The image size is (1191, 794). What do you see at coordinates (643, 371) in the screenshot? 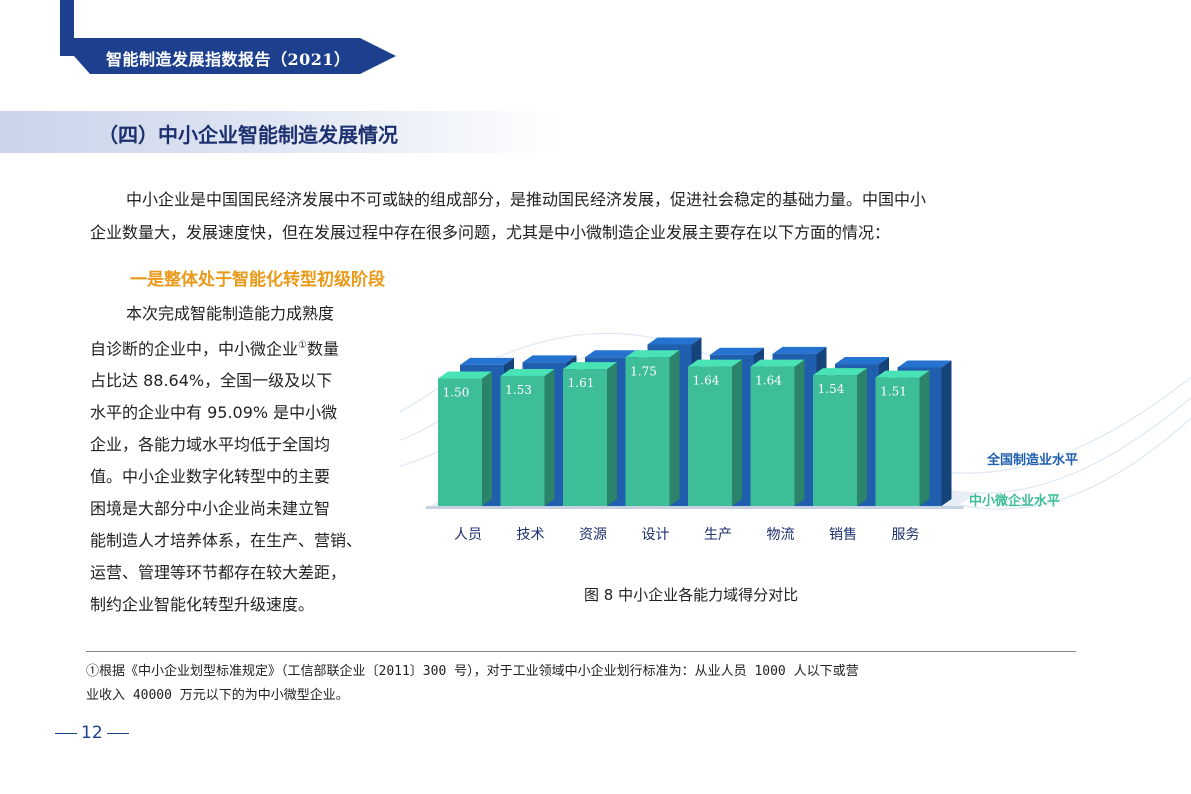
I see `bar-sme-3-label: 1.75` at bounding box center [643, 371].